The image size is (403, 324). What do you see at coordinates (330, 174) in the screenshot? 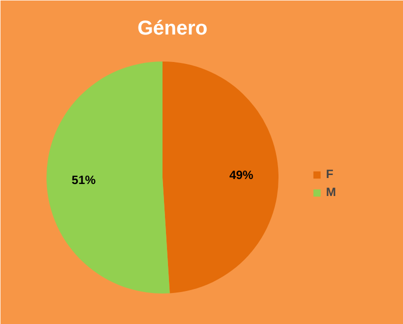
I see `legend-label: F` at bounding box center [330, 174].